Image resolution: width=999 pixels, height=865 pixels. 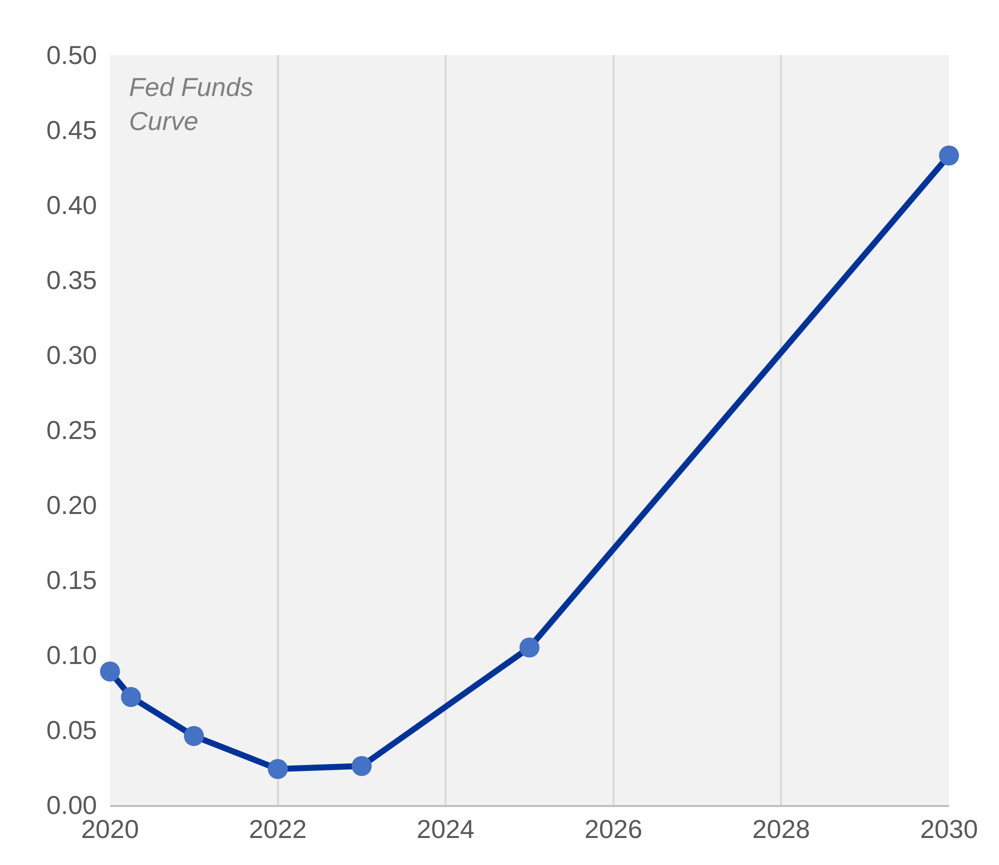 What do you see at coordinates (71, 430) in the screenshot?
I see `y-tick-label: 0.25` at bounding box center [71, 430].